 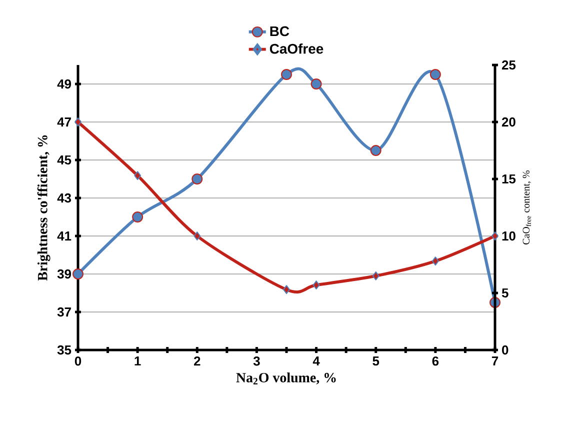 What do you see at coordinates (316, 361) in the screenshot?
I see `x-tick-label: 4` at bounding box center [316, 361].